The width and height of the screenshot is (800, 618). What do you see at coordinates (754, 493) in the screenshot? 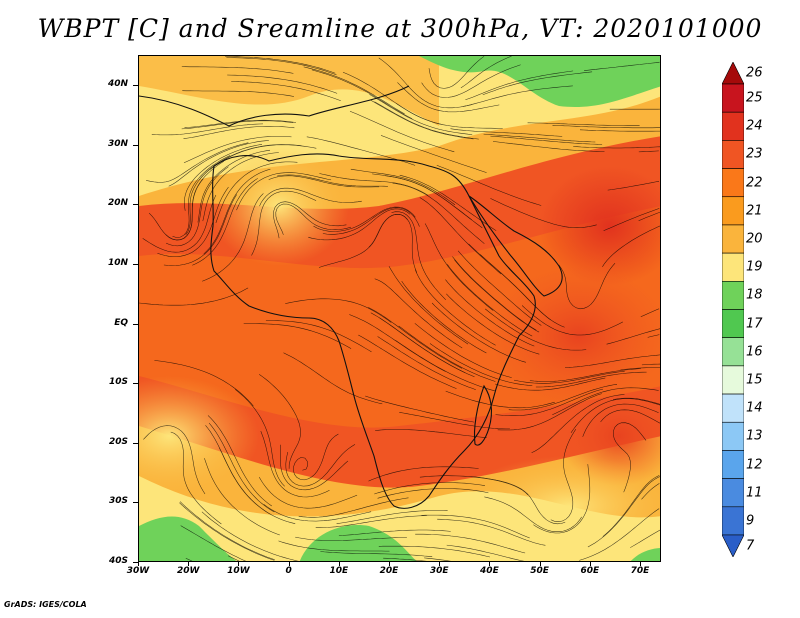
I see `colorbar-label: 11` at bounding box center [754, 493].